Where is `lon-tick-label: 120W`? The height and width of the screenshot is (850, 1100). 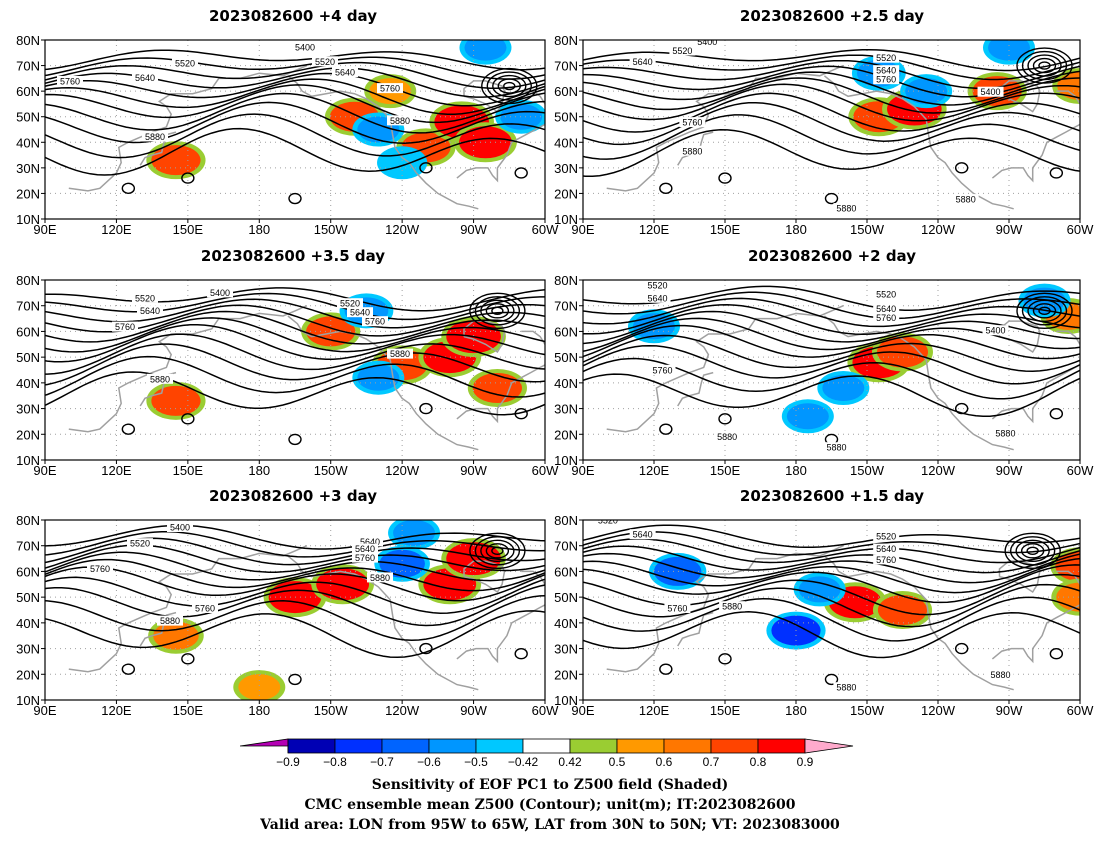
lon-tick-label: 120W is located at coordinates (402, 470).